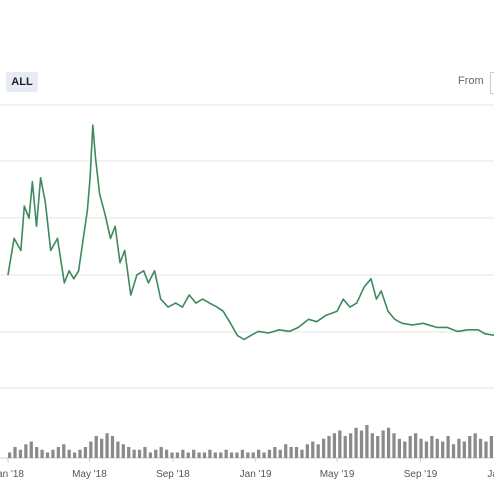 Image resolution: width=494 pixels, height=498 pixels. I want to click on x-tick-label: Sep '18, so click(173, 474).